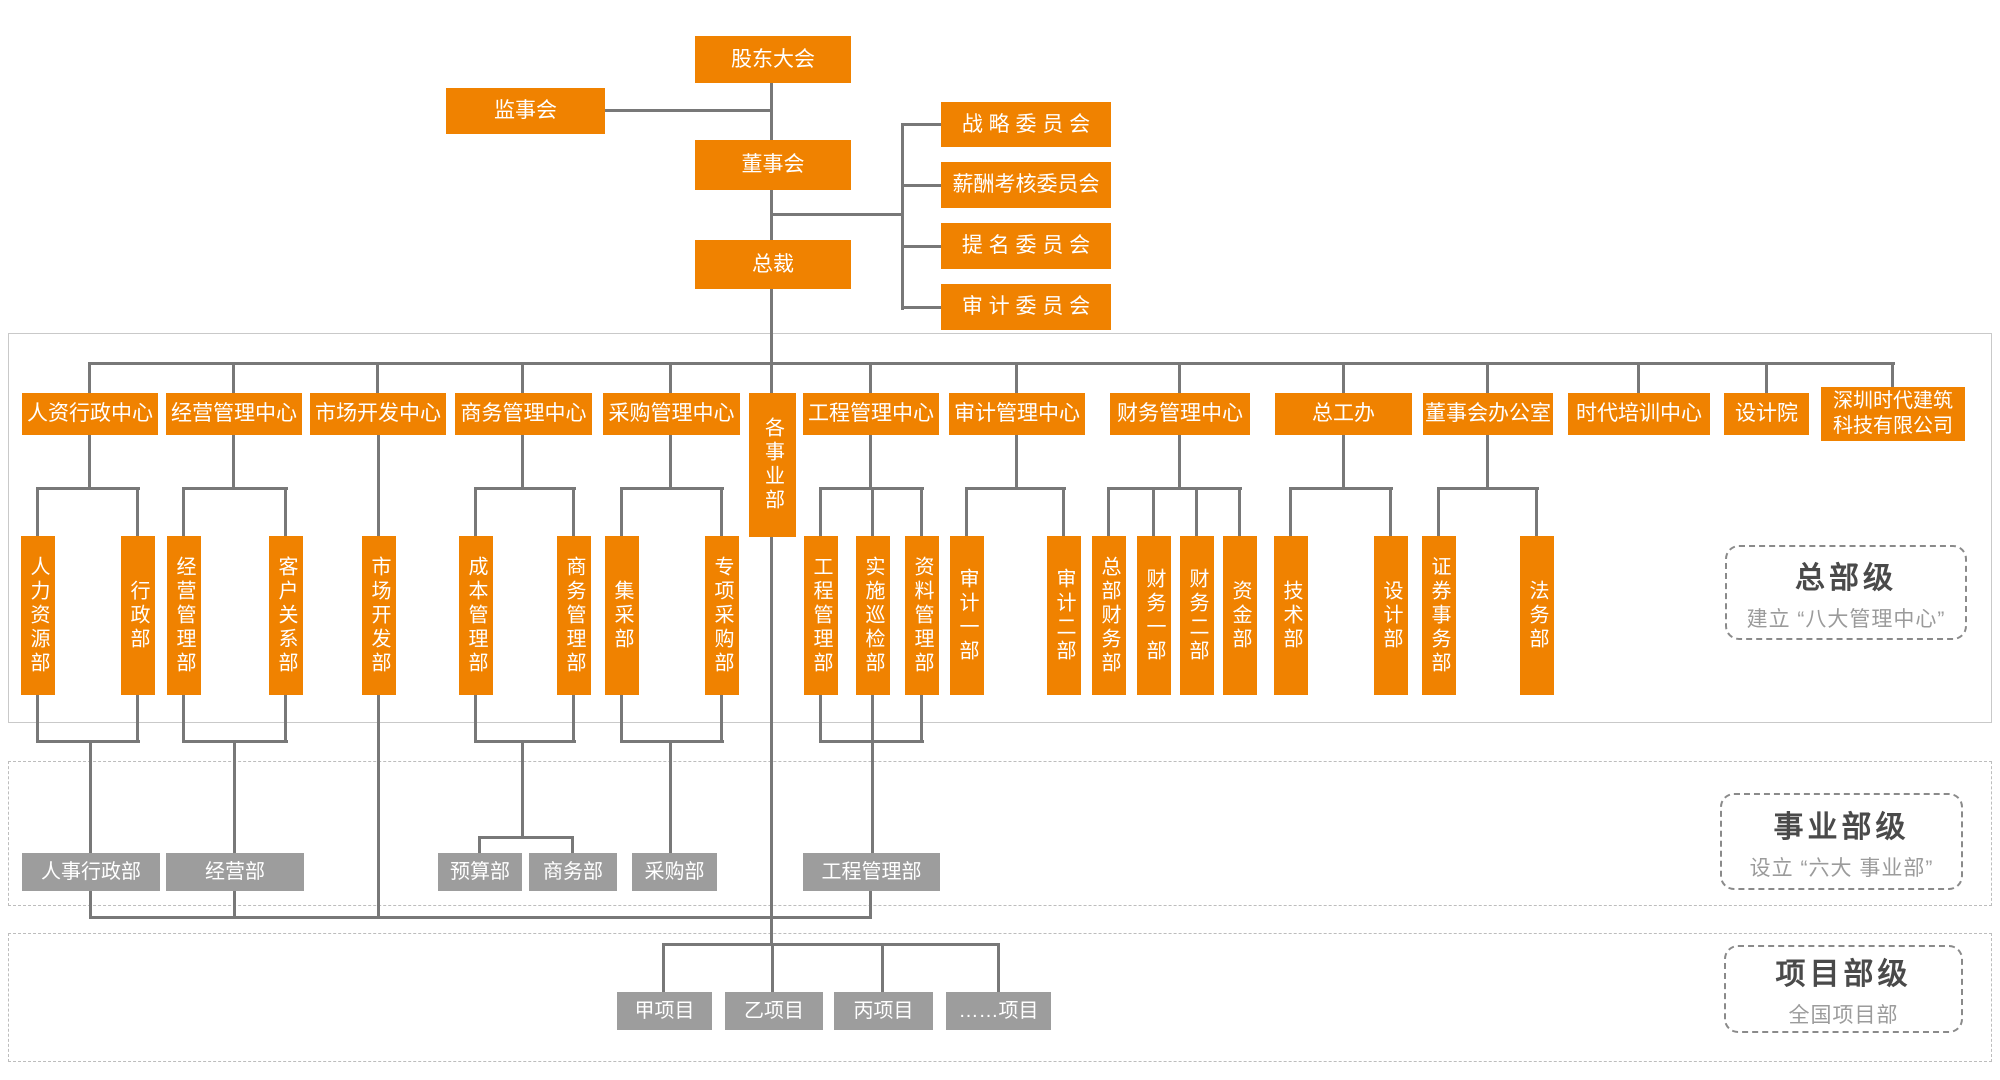 The image size is (2000, 1080). What do you see at coordinates (1343, 414) in the screenshot?
I see `node-chief-engineer-office: 总工办` at bounding box center [1343, 414].